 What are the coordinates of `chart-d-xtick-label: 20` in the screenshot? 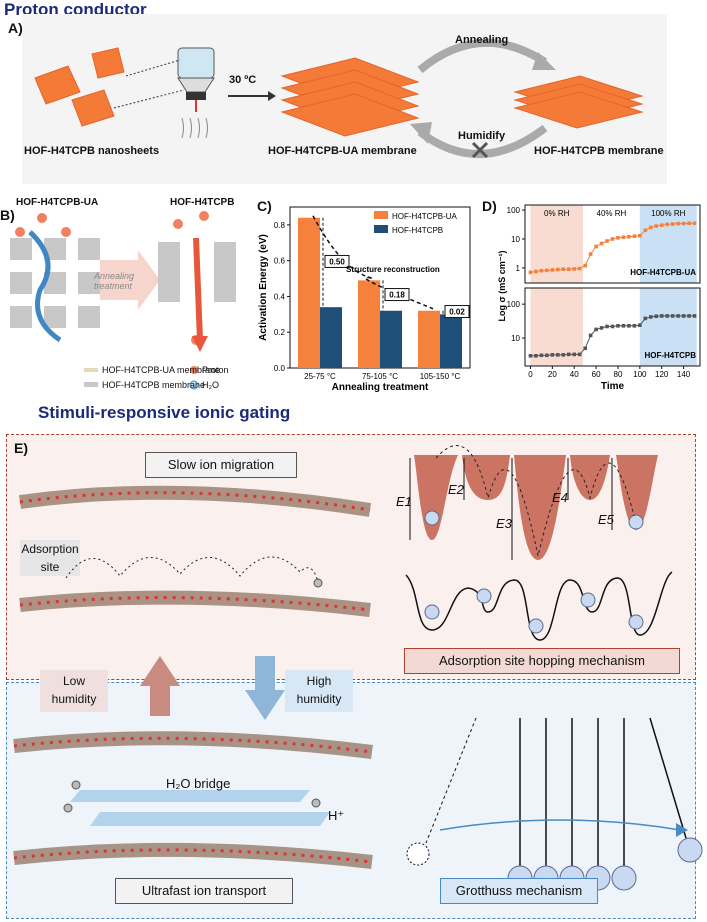 It's located at (552, 374).